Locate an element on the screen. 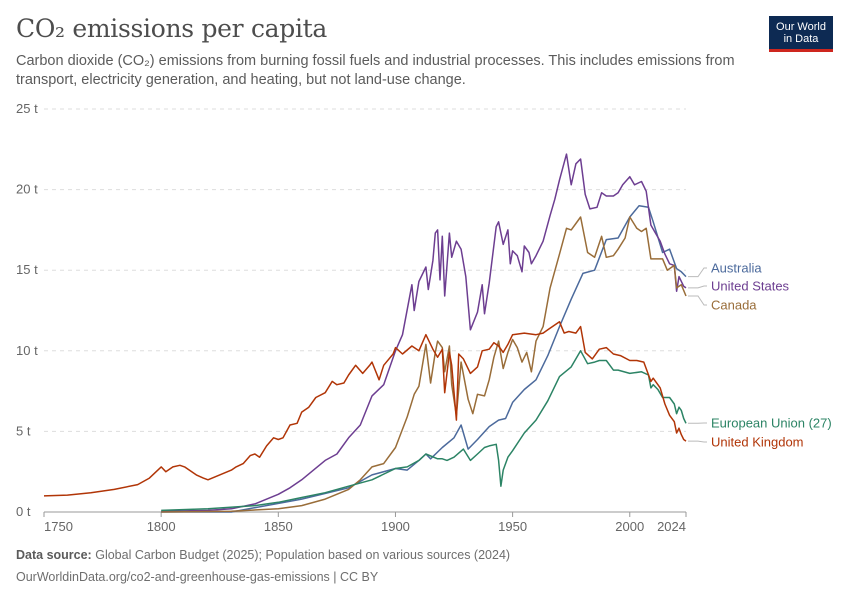 The width and height of the screenshot is (850, 600). x-tick-label: 2024 is located at coordinates (671, 526).